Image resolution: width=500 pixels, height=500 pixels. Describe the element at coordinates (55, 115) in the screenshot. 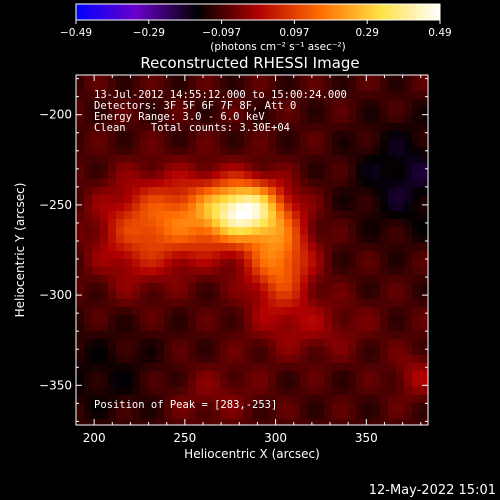

I see `y-tick-label: −200` at that location.